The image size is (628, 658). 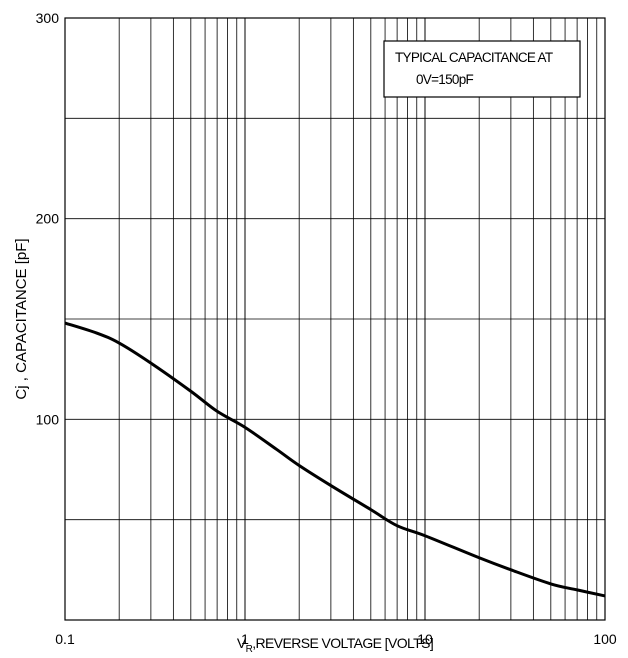 I want to click on x-axis-label-symbol: V, so click(x=242, y=643).